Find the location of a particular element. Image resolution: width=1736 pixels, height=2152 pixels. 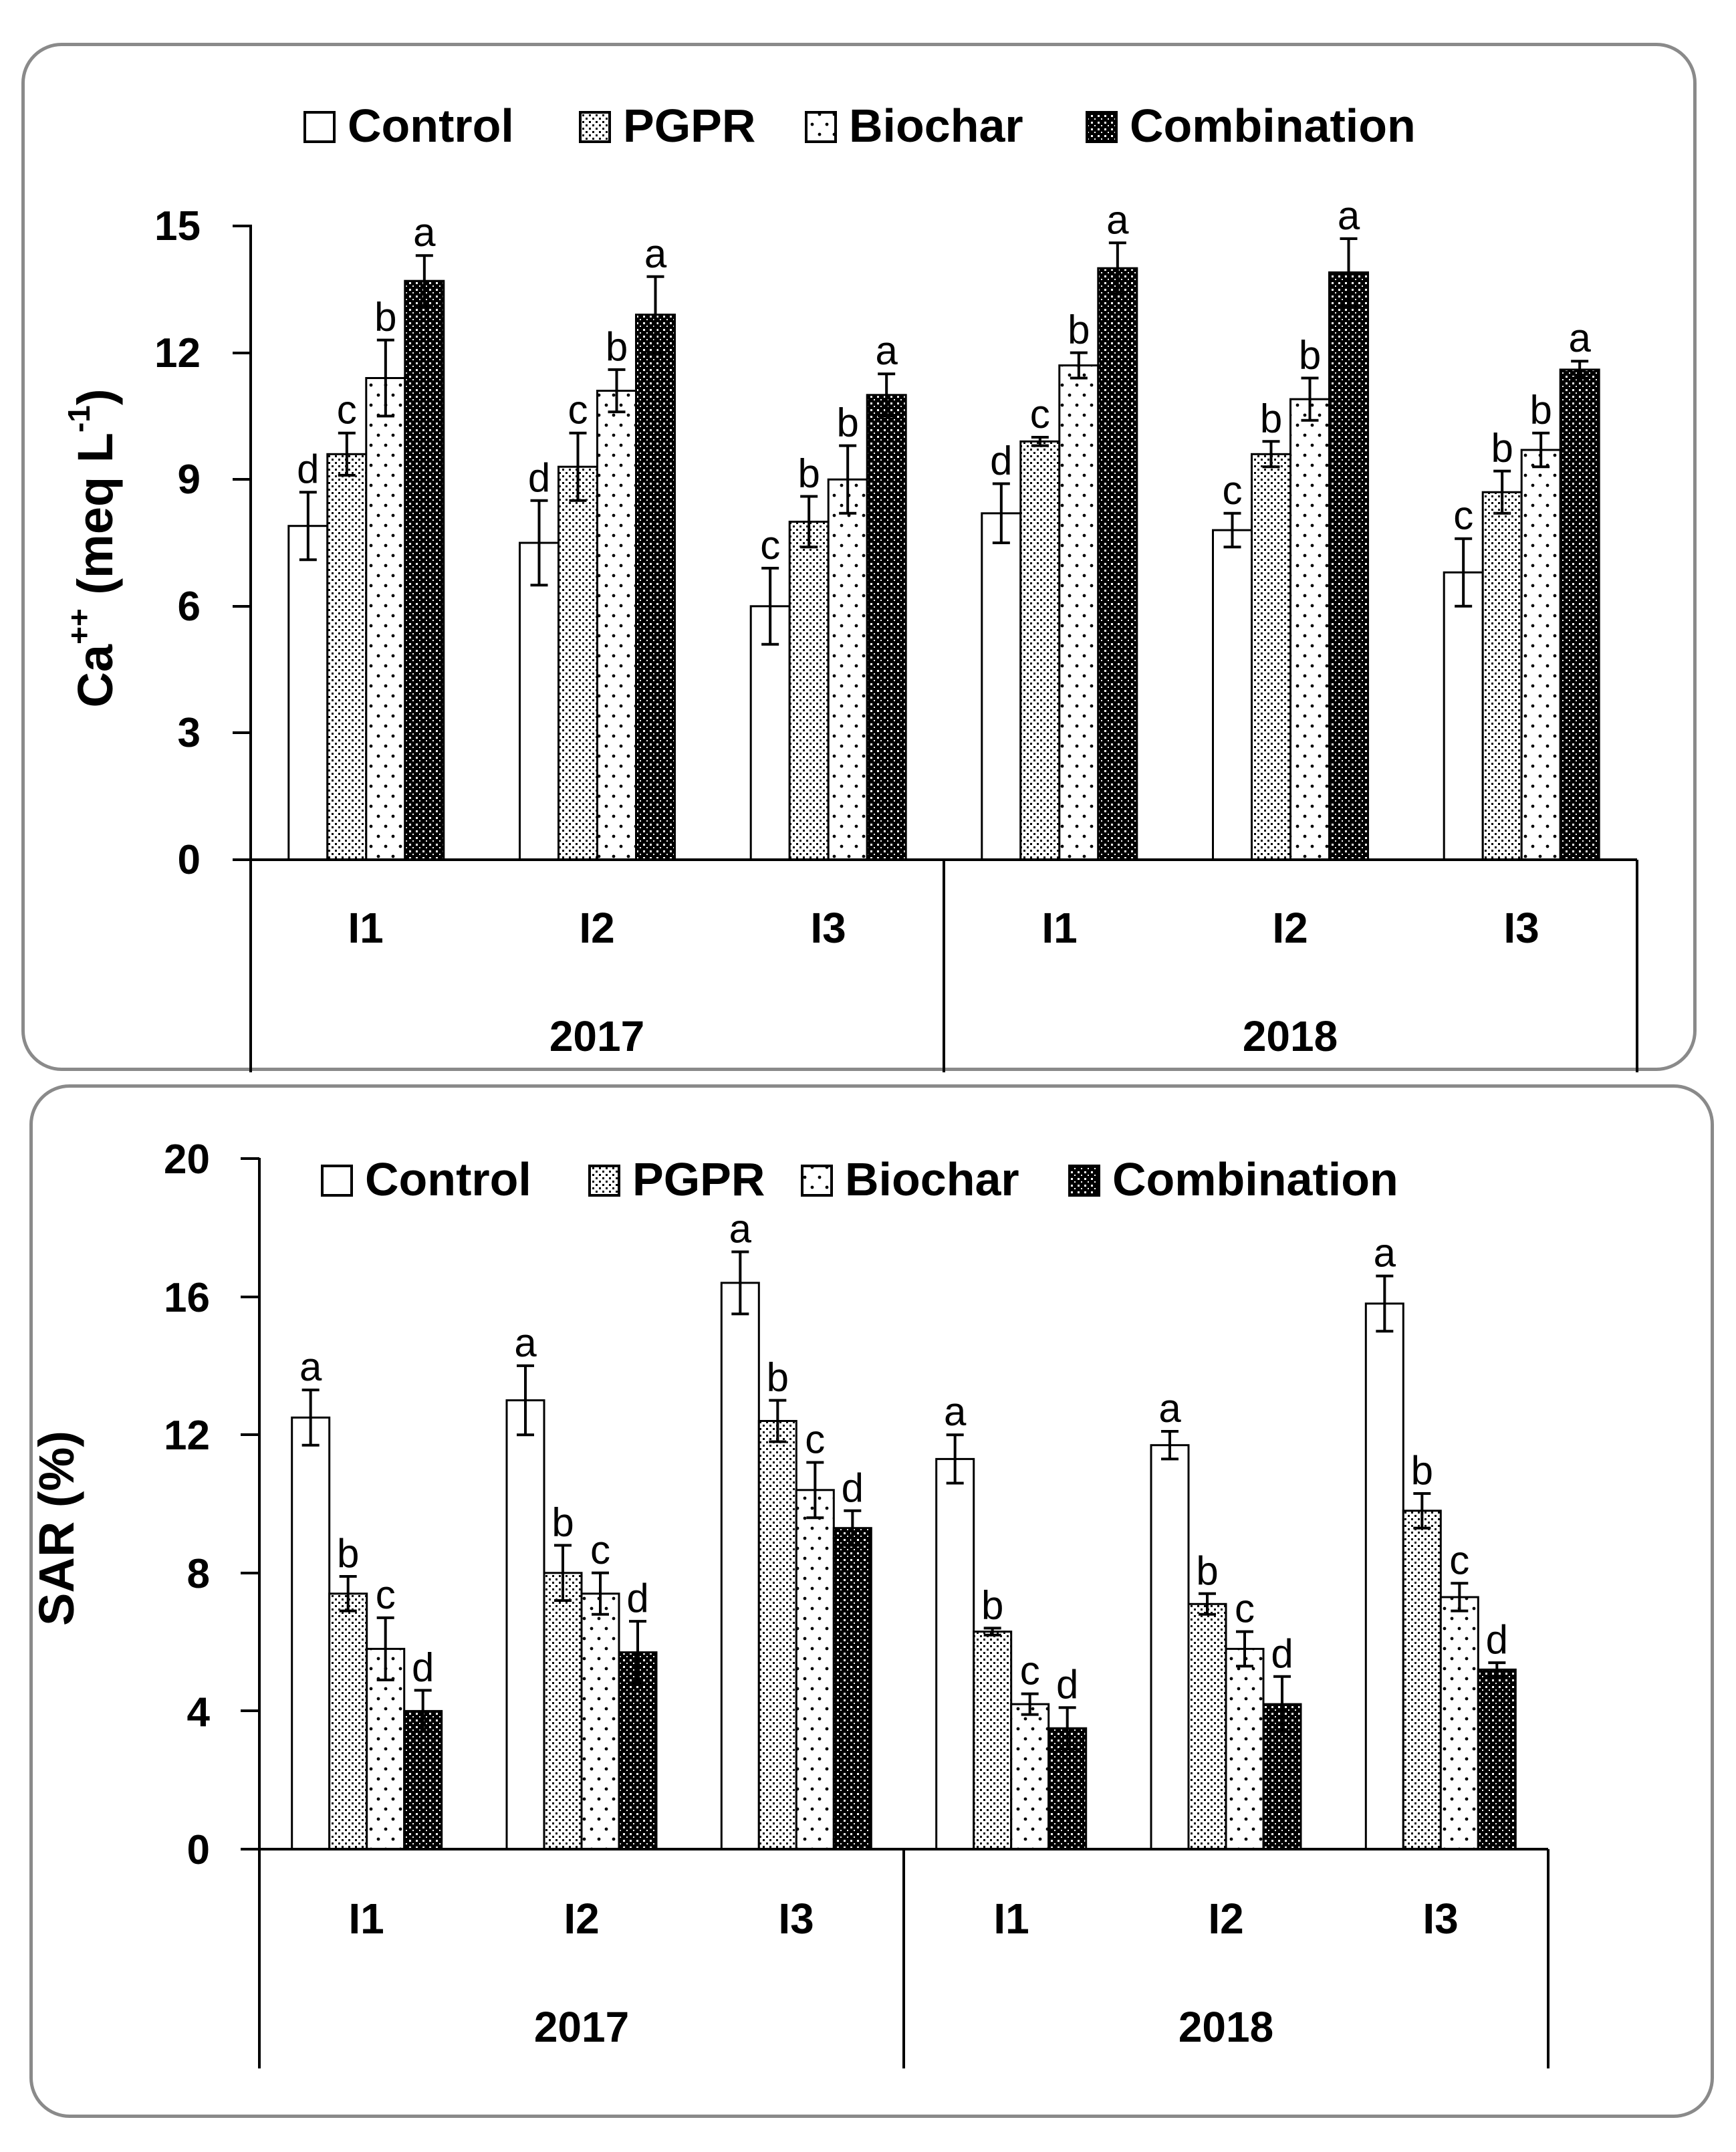

sar-x-group-2017: 2017 is located at coordinates (581, 2027).